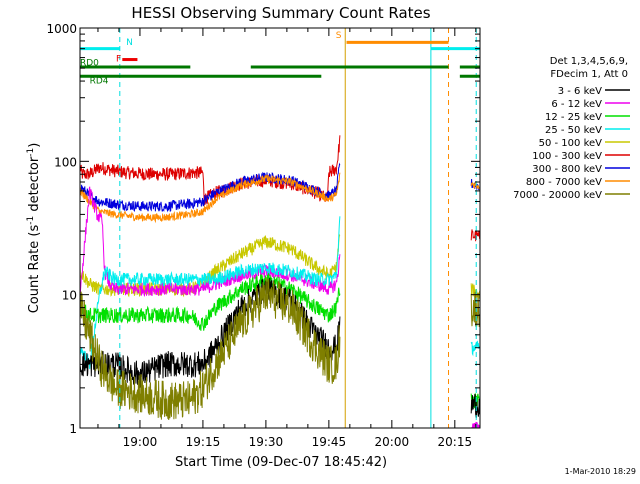  What do you see at coordinates (210, 349) in the screenshot?
I see `series-8-trace` at bounding box center [210, 349].